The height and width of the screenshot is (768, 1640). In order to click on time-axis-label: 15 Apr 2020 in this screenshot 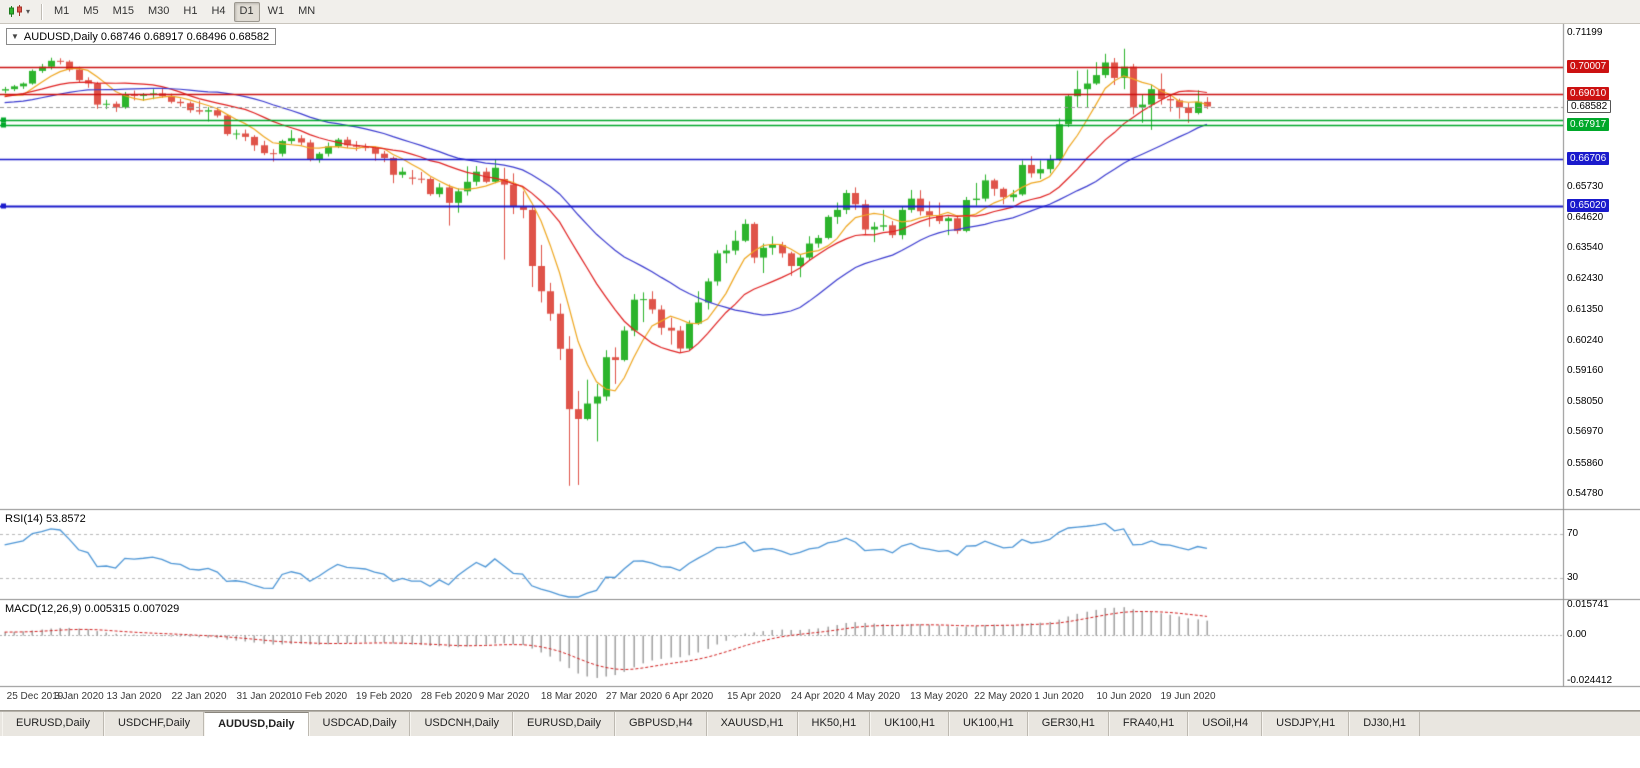, I will do `click(754, 696)`.